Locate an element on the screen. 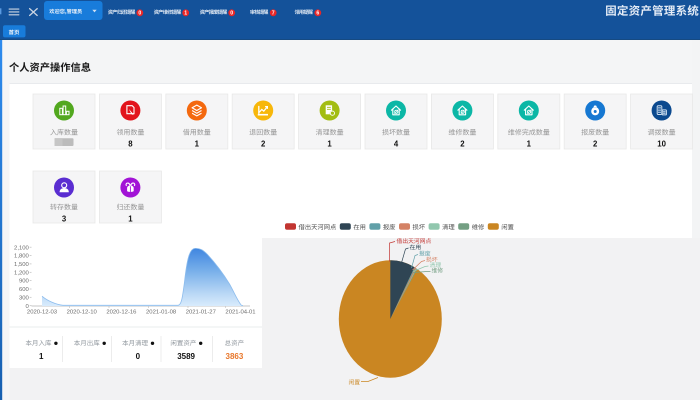  svg-text: 6 is located at coordinates (317, 14).